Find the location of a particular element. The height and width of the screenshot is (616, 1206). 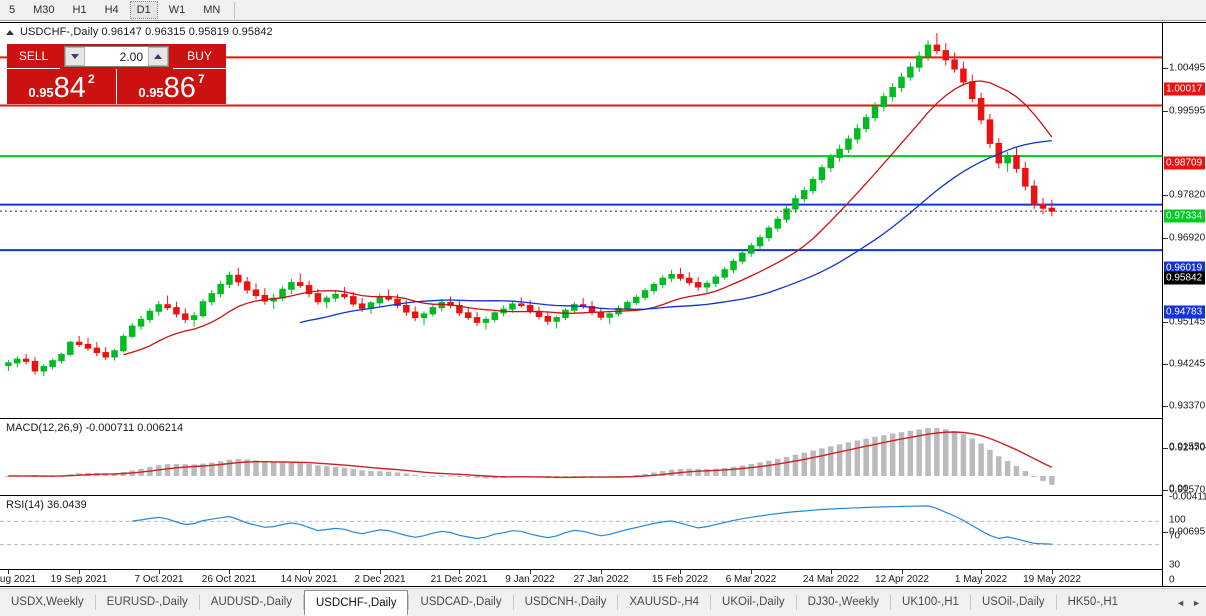

date-axis-label: 1 May 2022 is located at coordinates (981, 579).